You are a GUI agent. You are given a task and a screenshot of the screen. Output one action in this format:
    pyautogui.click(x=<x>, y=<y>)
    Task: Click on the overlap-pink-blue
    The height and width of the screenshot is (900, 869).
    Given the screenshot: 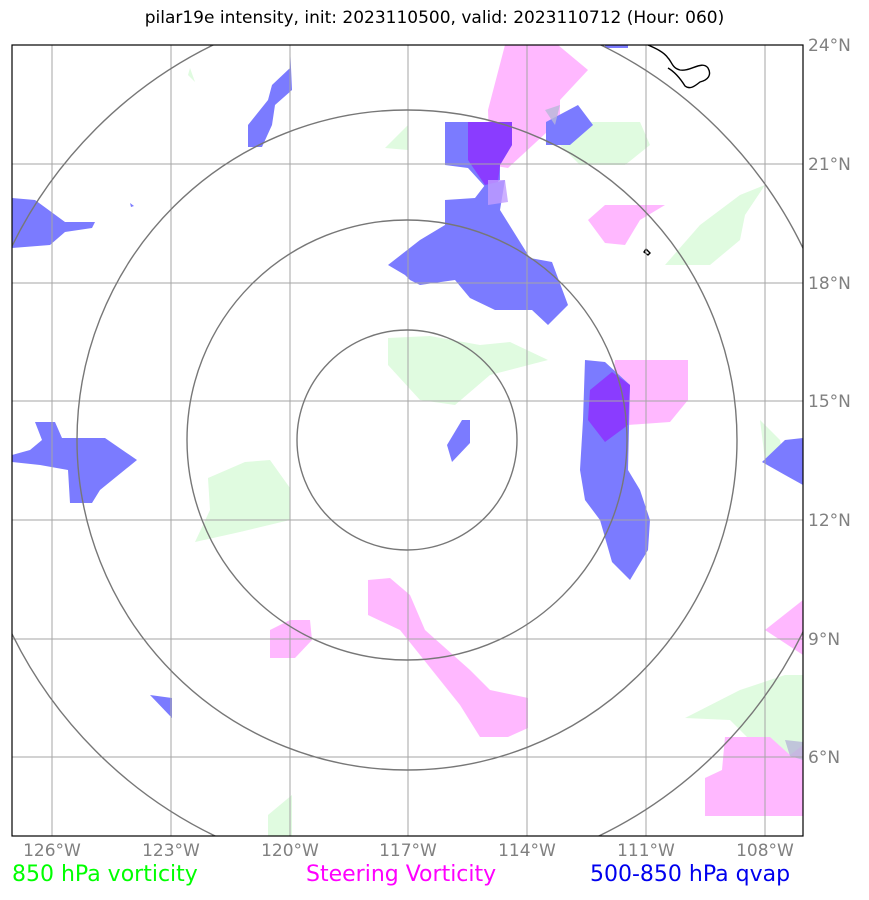 What is the action you would take?
    pyautogui.click(x=498, y=192)
    